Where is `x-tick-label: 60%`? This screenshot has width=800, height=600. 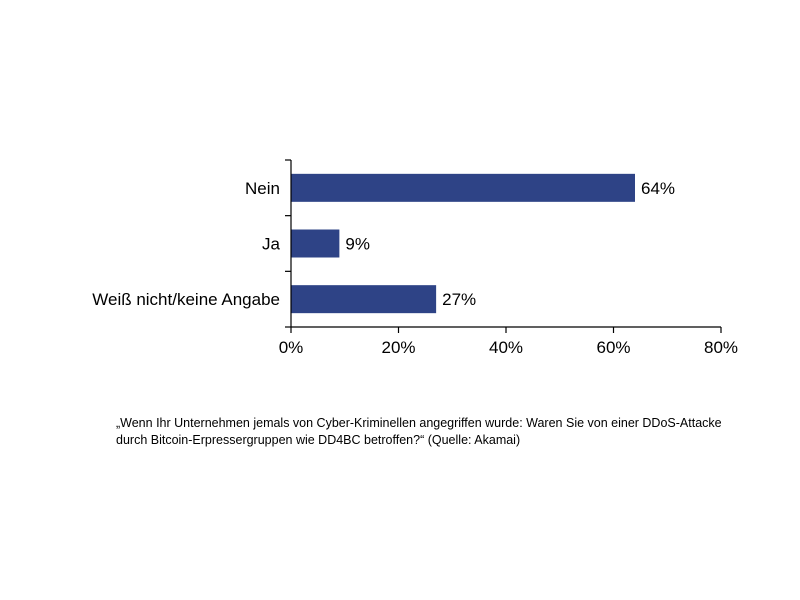 x-tick-label: 60% is located at coordinates (613, 347).